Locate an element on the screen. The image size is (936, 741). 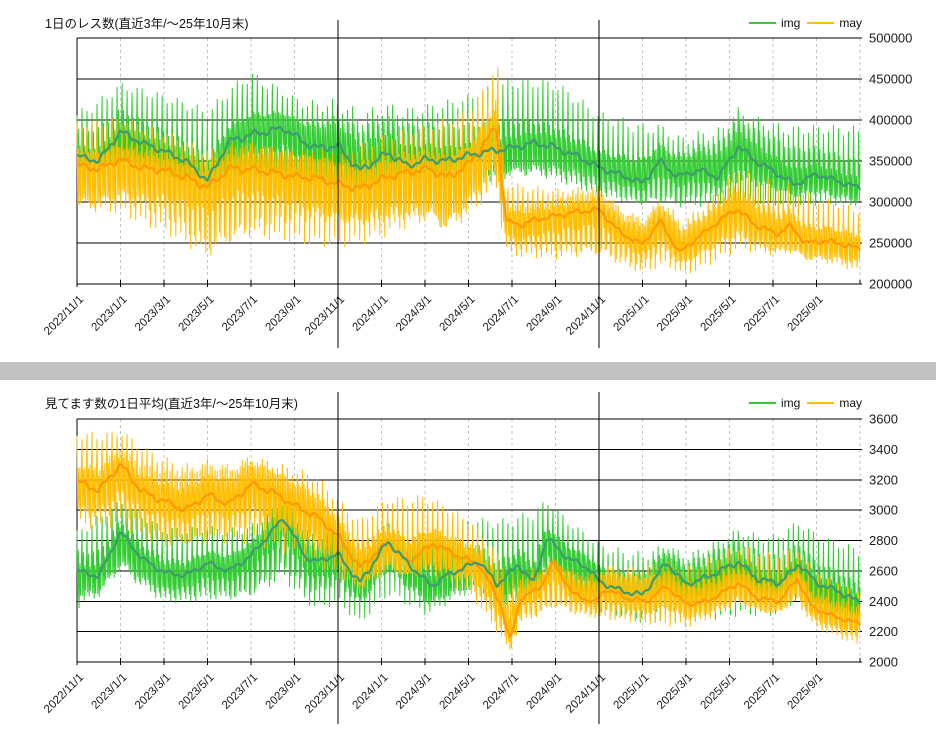
may-moving-average-line is located at coordinates (468, 189).